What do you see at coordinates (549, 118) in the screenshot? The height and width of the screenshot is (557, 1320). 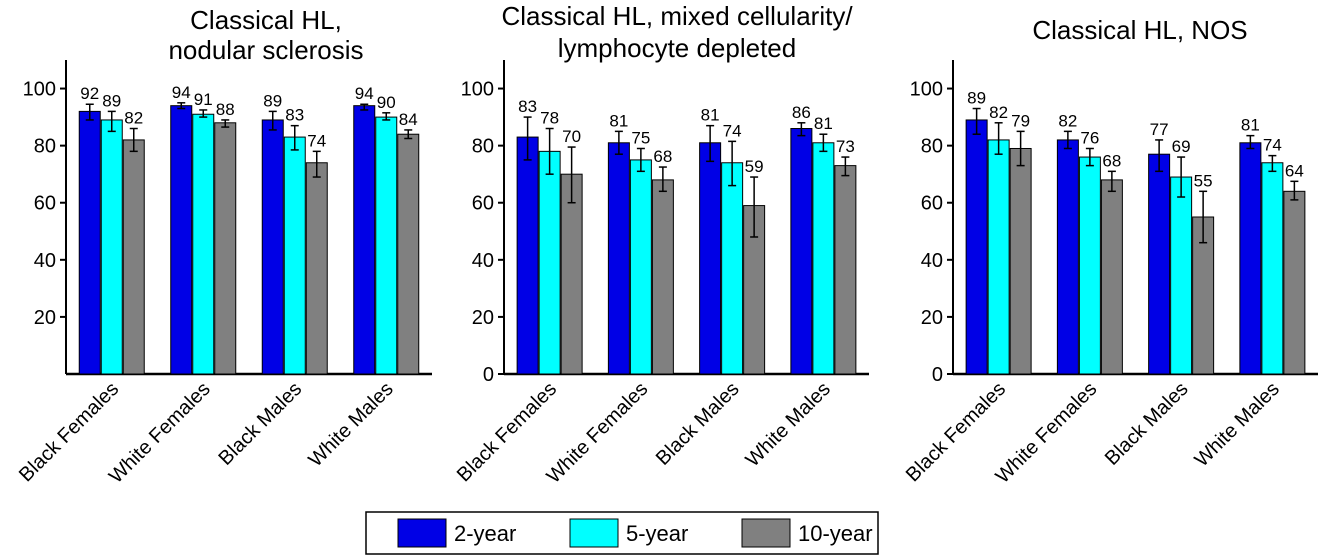 I see `data-label: 78` at bounding box center [549, 118].